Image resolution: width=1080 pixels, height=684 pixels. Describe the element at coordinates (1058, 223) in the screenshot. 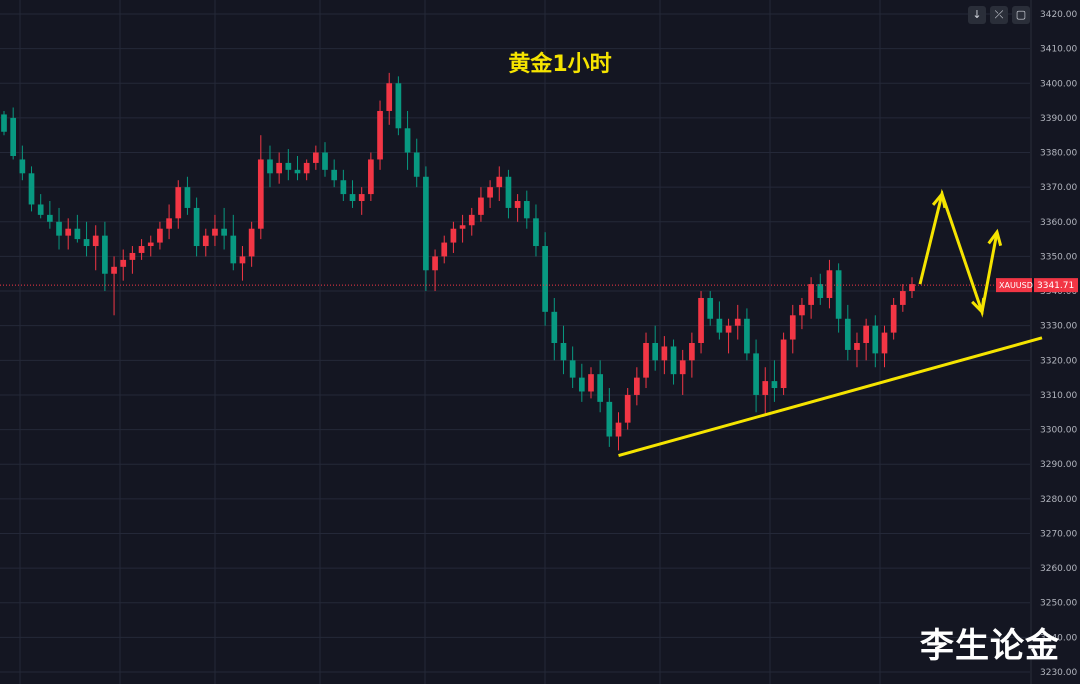

I see `y-tick-label: 3360.00` at that location.